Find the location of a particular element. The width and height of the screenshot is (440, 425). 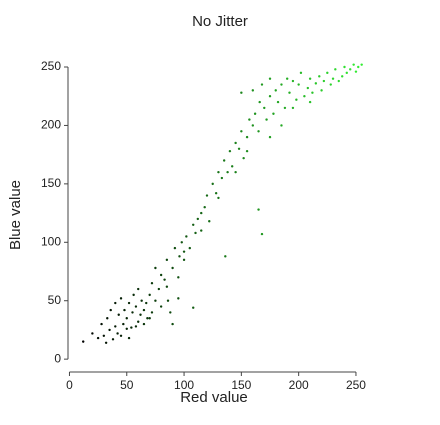

x-tick-label: 0 is located at coordinates (69, 385).